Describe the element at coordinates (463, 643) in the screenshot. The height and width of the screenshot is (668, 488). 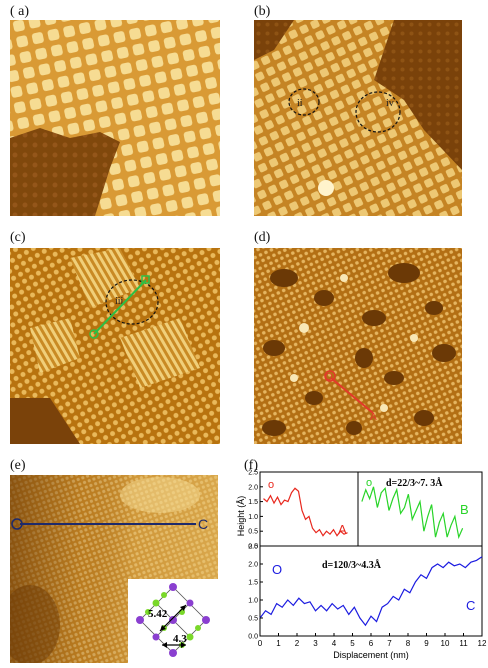
I see `xtick-label: 11` at that location.